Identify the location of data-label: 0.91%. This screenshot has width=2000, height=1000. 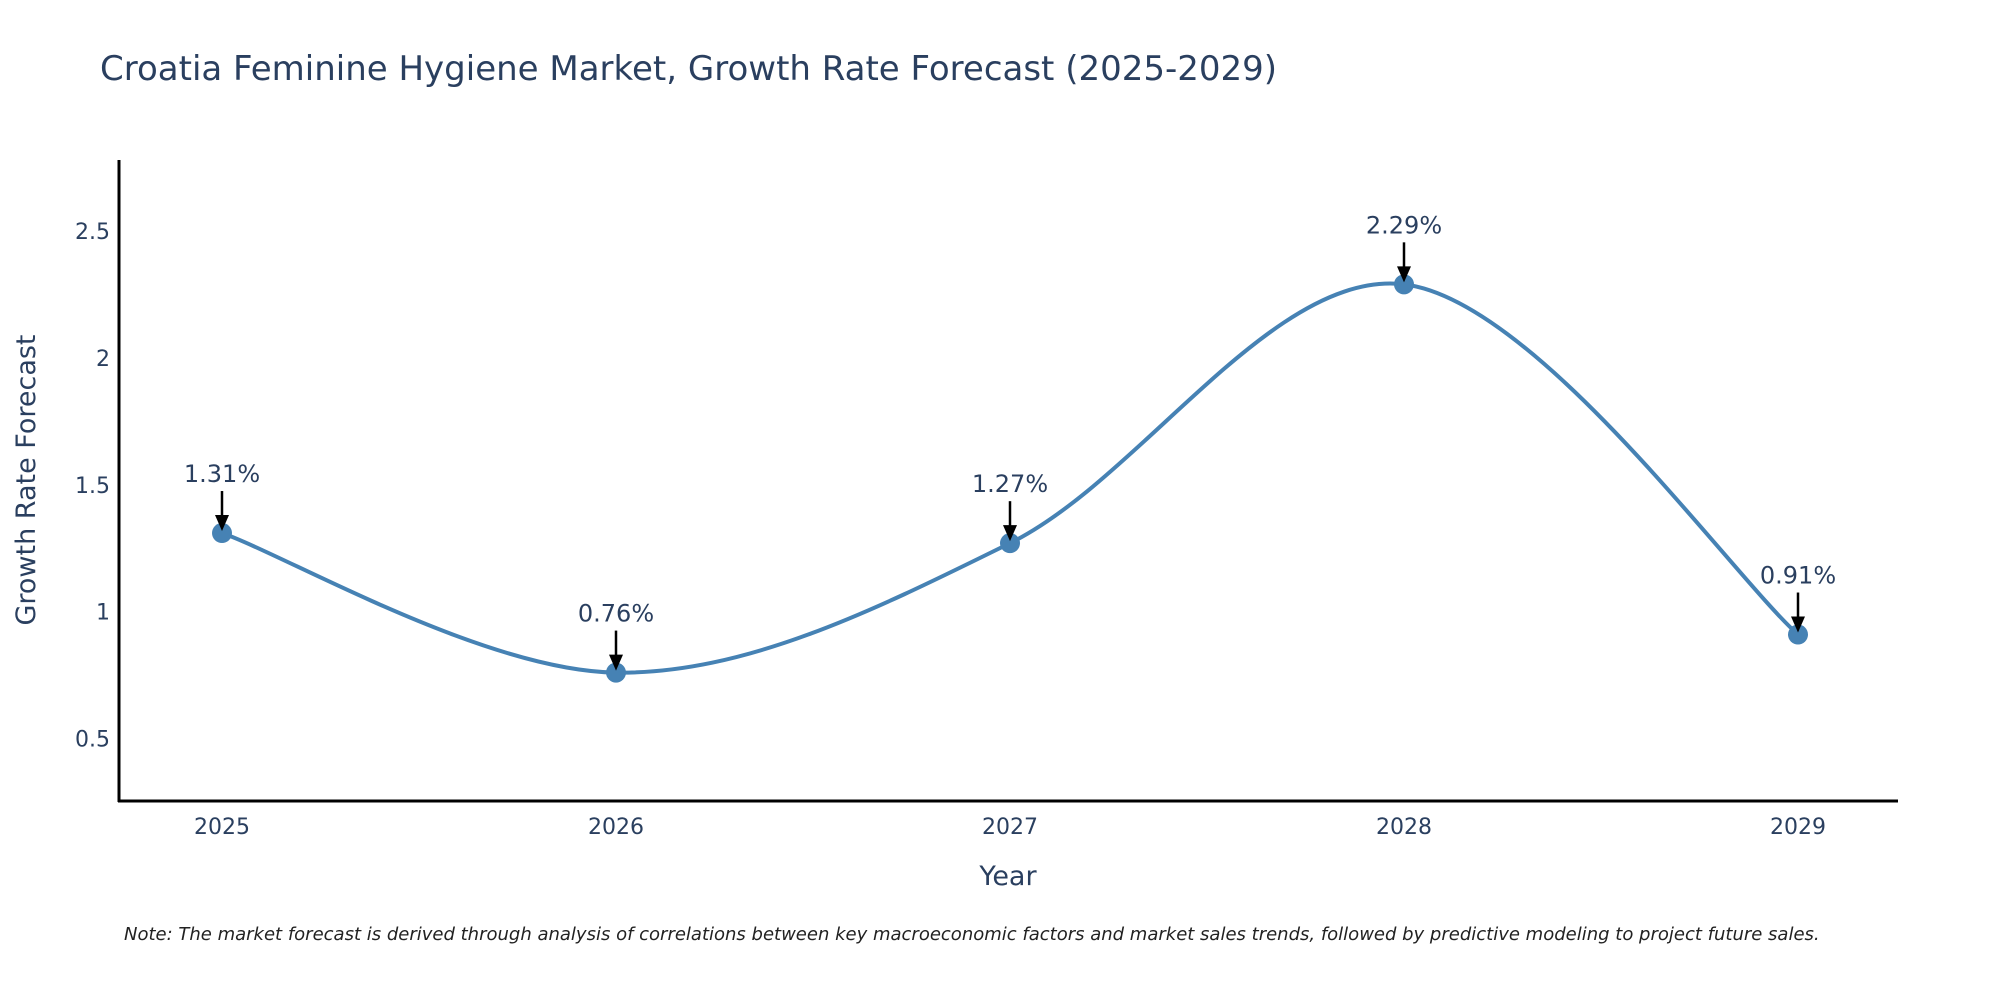
(1798, 576).